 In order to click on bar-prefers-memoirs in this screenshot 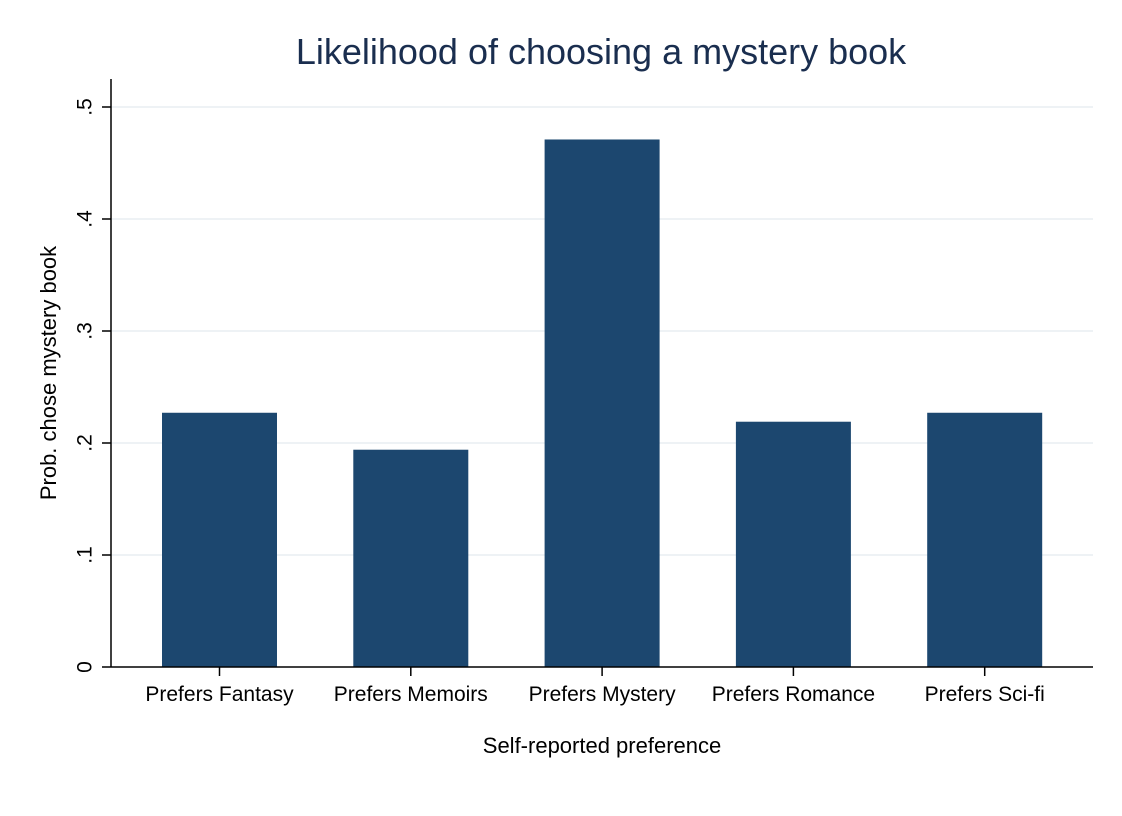, I will do `click(411, 558)`.